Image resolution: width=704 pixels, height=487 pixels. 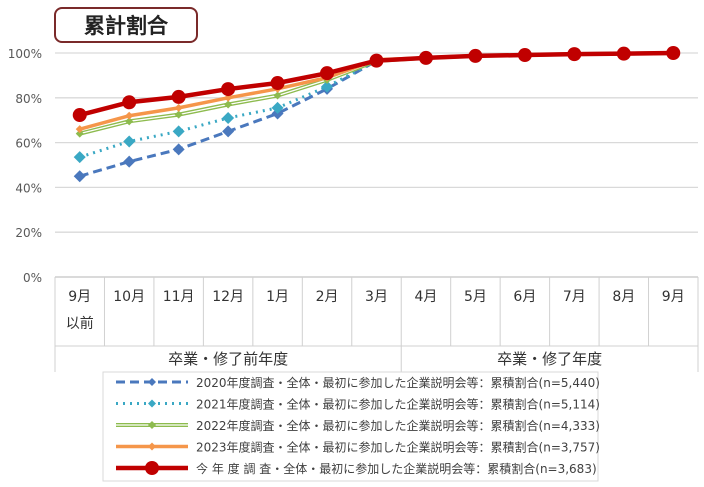 I want to click on x-tick-label: 12月, so click(x=228, y=297).